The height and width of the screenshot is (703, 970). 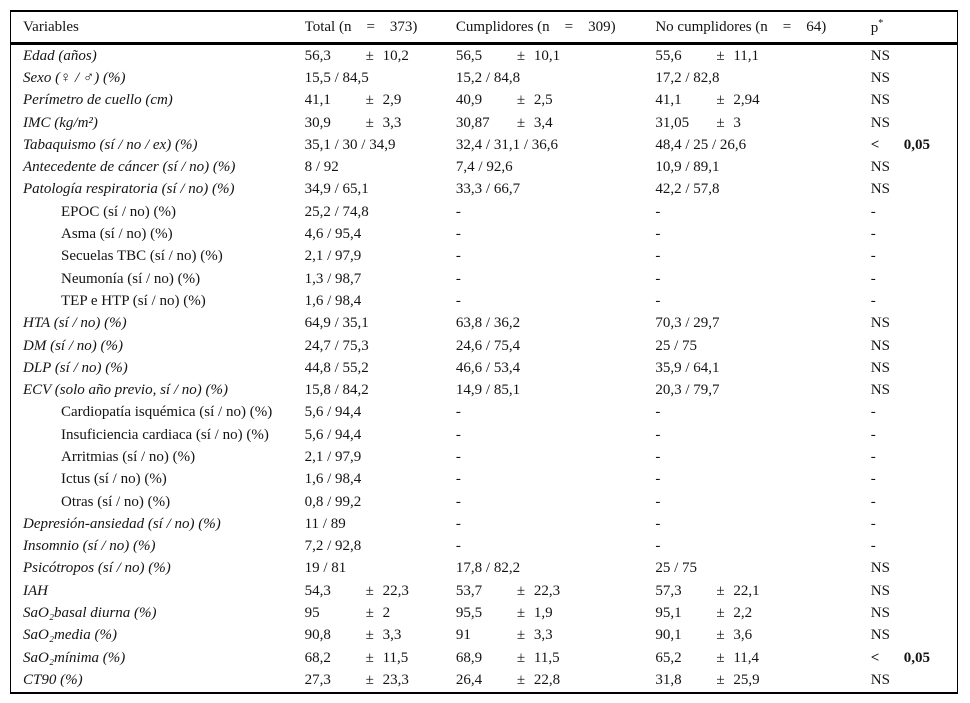 I want to click on column-header-variables: Variables, so click(x=158, y=28).